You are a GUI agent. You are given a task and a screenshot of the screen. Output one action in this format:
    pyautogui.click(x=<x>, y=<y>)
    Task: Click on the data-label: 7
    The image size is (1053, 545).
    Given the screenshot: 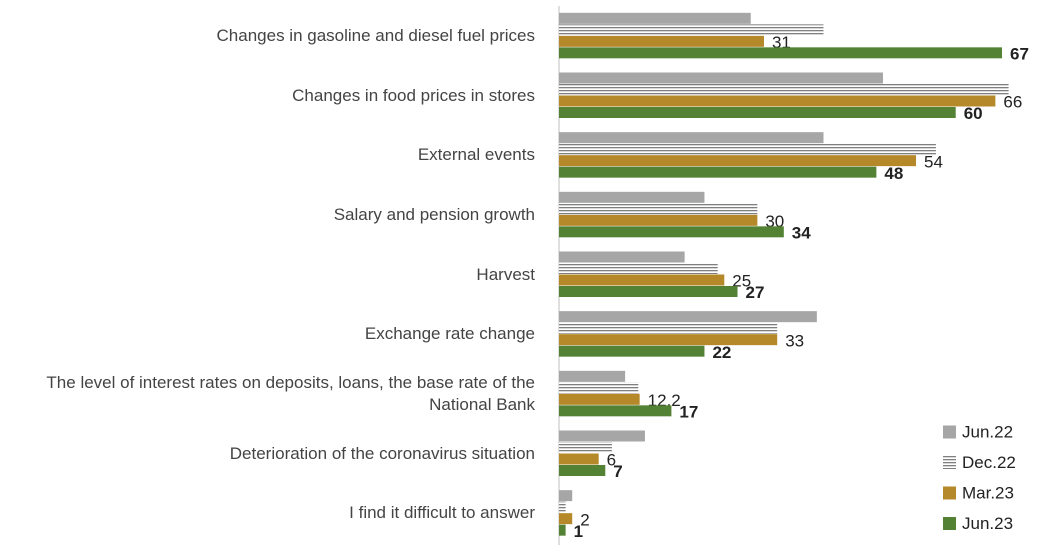 What is the action you would take?
    pyautogui.click(x=617, y=471)
    